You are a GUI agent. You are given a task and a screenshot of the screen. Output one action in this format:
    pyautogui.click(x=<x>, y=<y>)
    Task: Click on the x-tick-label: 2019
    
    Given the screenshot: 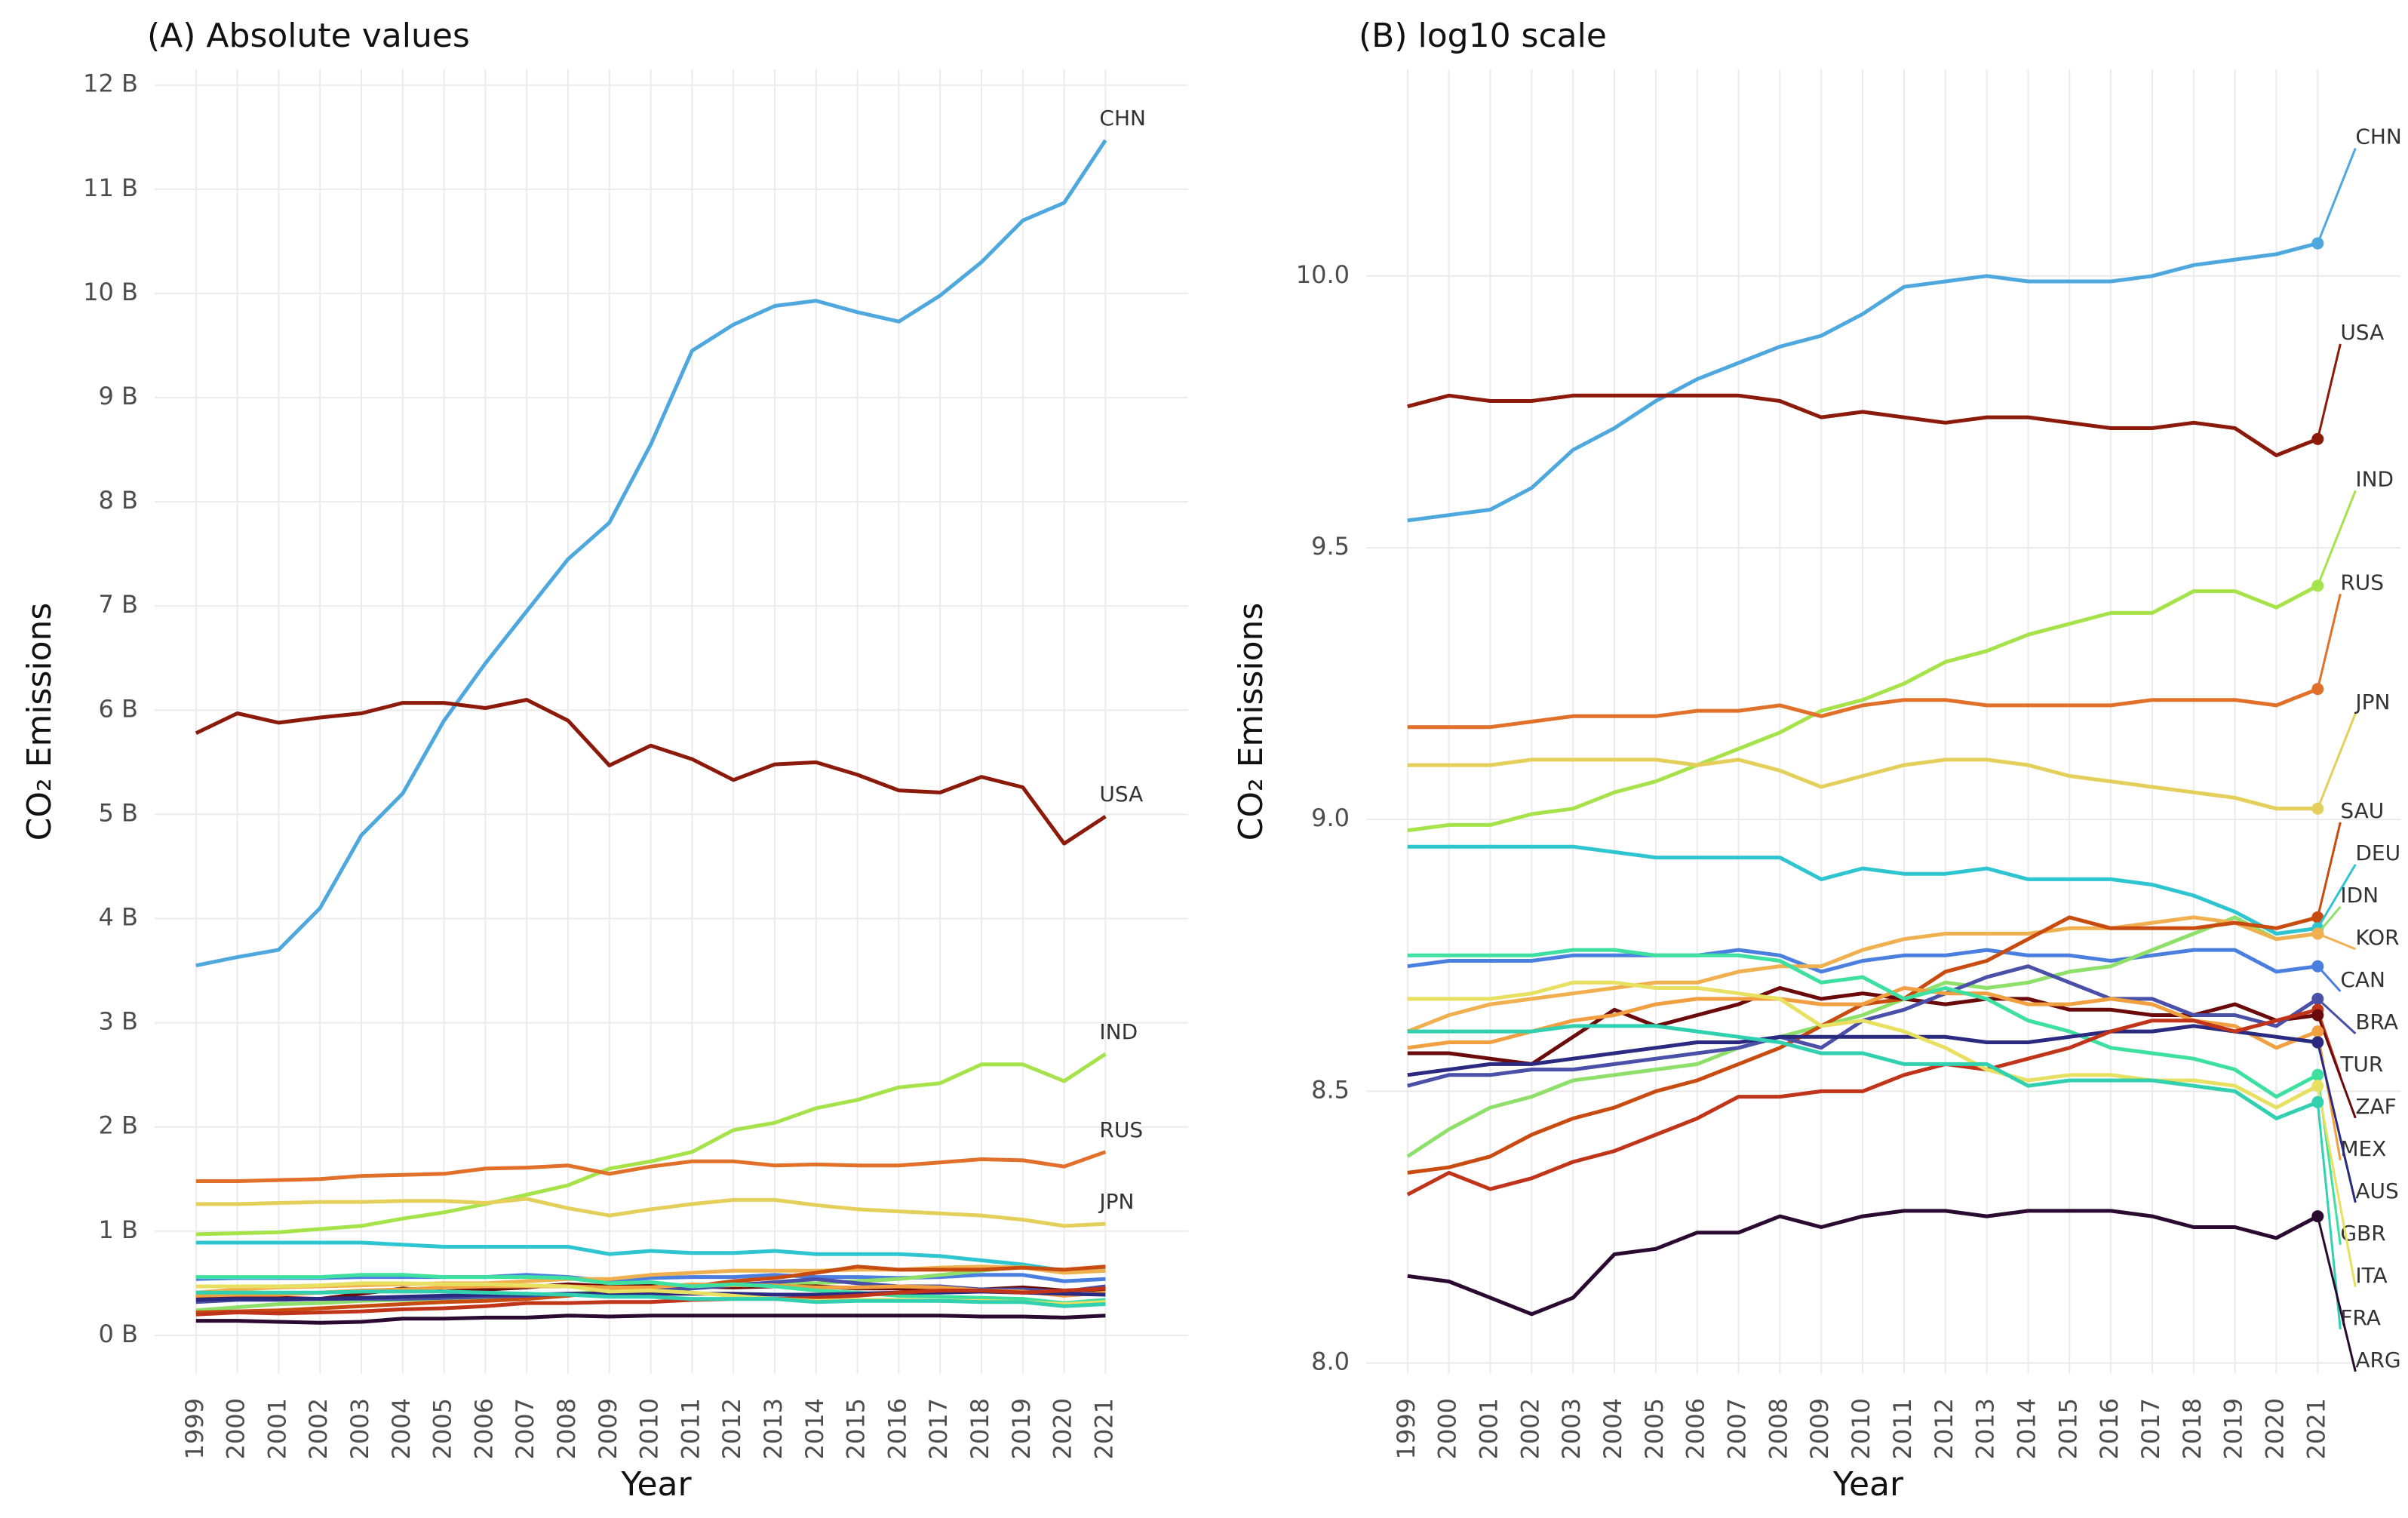 What is the action you would take?
    pyautogui.click(x=2233, y=1428)
    